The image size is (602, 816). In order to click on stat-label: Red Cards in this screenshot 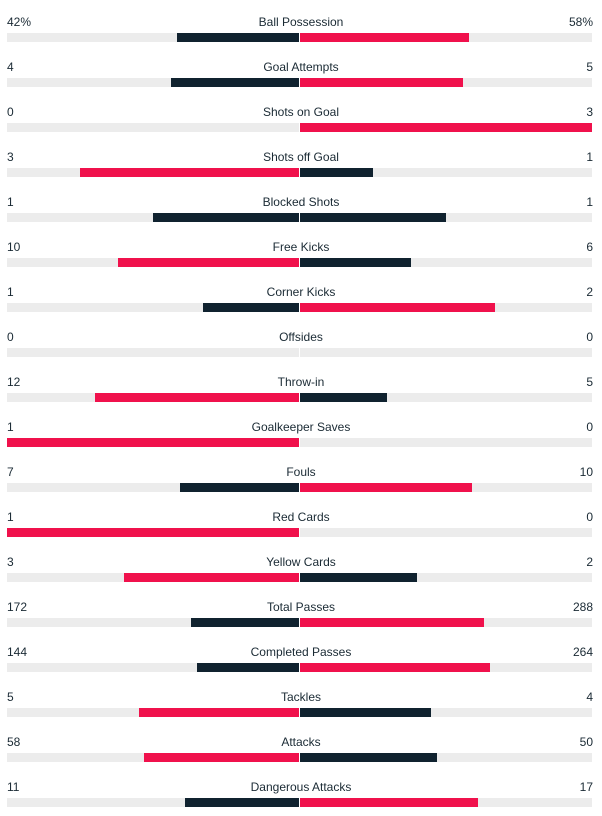, I will do `click(301, 517)`.